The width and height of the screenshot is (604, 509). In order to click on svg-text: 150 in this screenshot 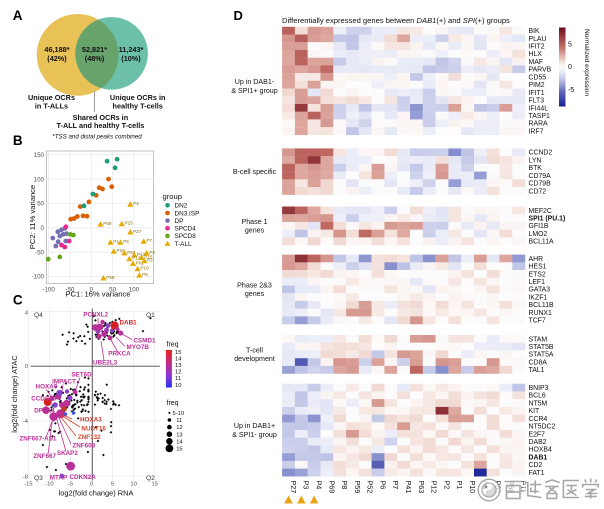, I will do `click(39, 155)`.